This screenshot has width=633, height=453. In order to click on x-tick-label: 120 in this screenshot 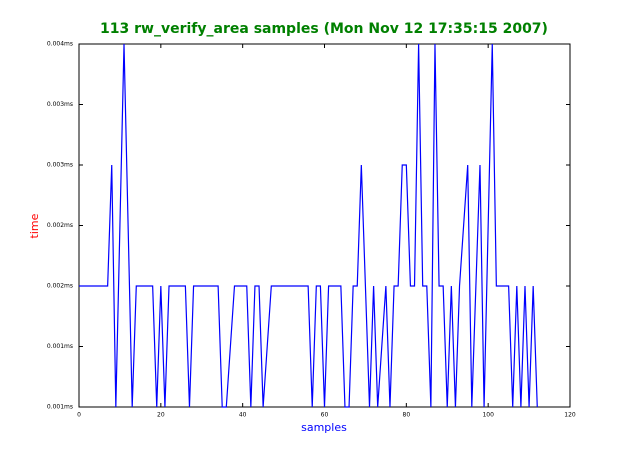, I will do `click(570, 415)`.